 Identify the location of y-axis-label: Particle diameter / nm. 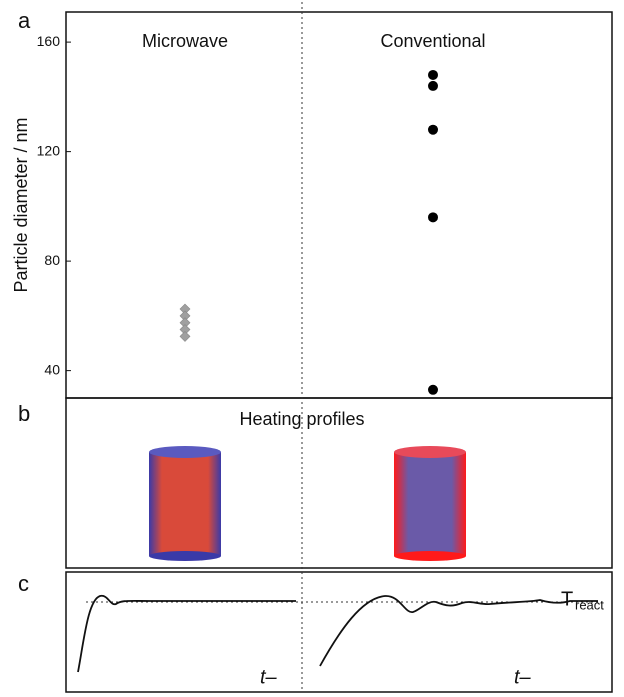
(21, 204).